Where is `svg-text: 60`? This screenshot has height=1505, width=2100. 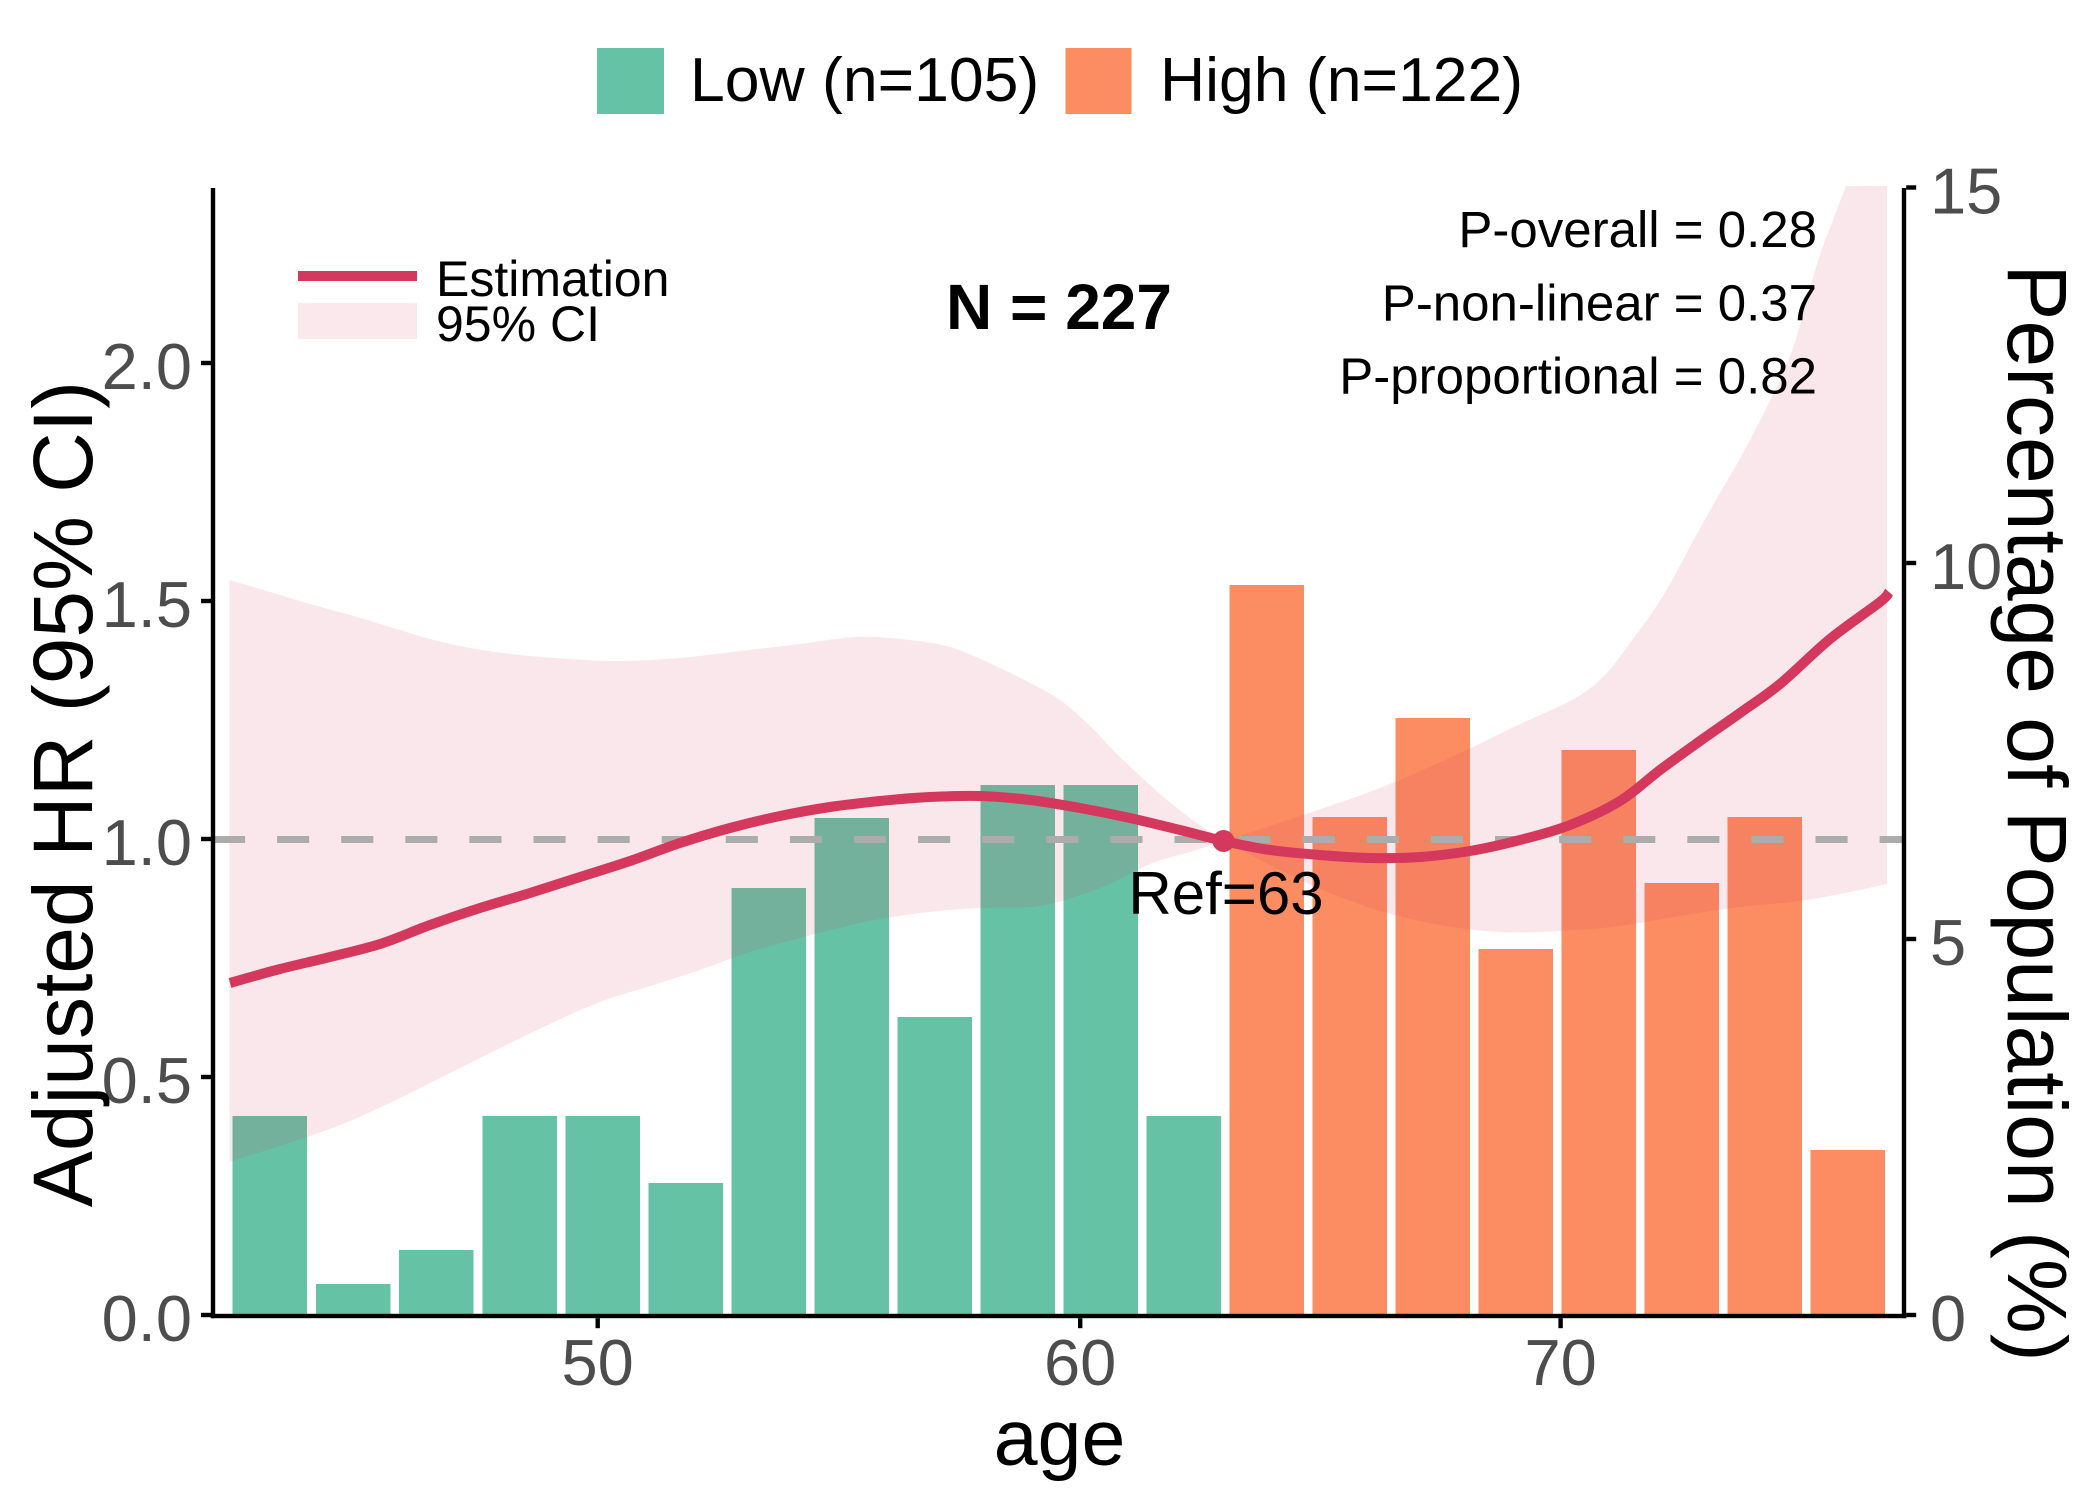
svg-text: 60 is located at coordinates (1080, 1362).